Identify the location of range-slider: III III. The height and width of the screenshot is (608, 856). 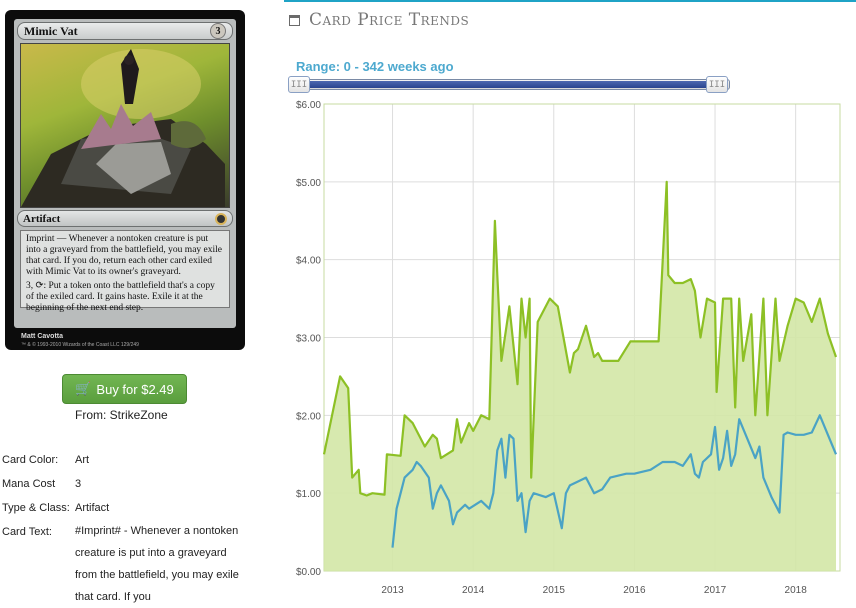
(509, 84).